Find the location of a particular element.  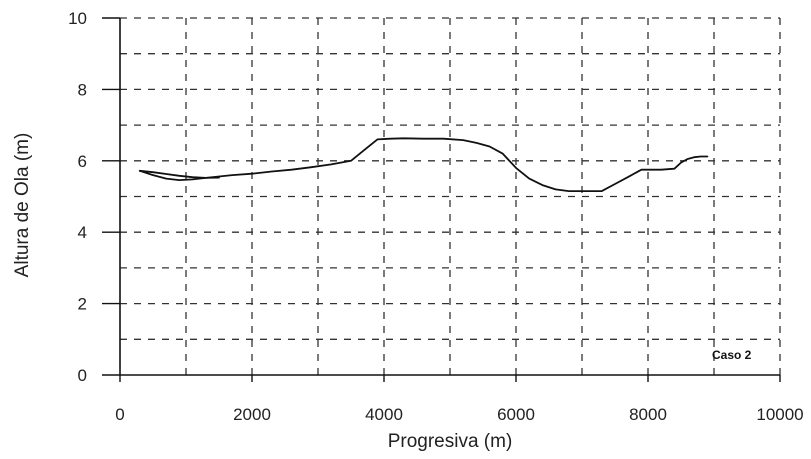

x-tick-label: 0 is located at coordinates (119, 414).